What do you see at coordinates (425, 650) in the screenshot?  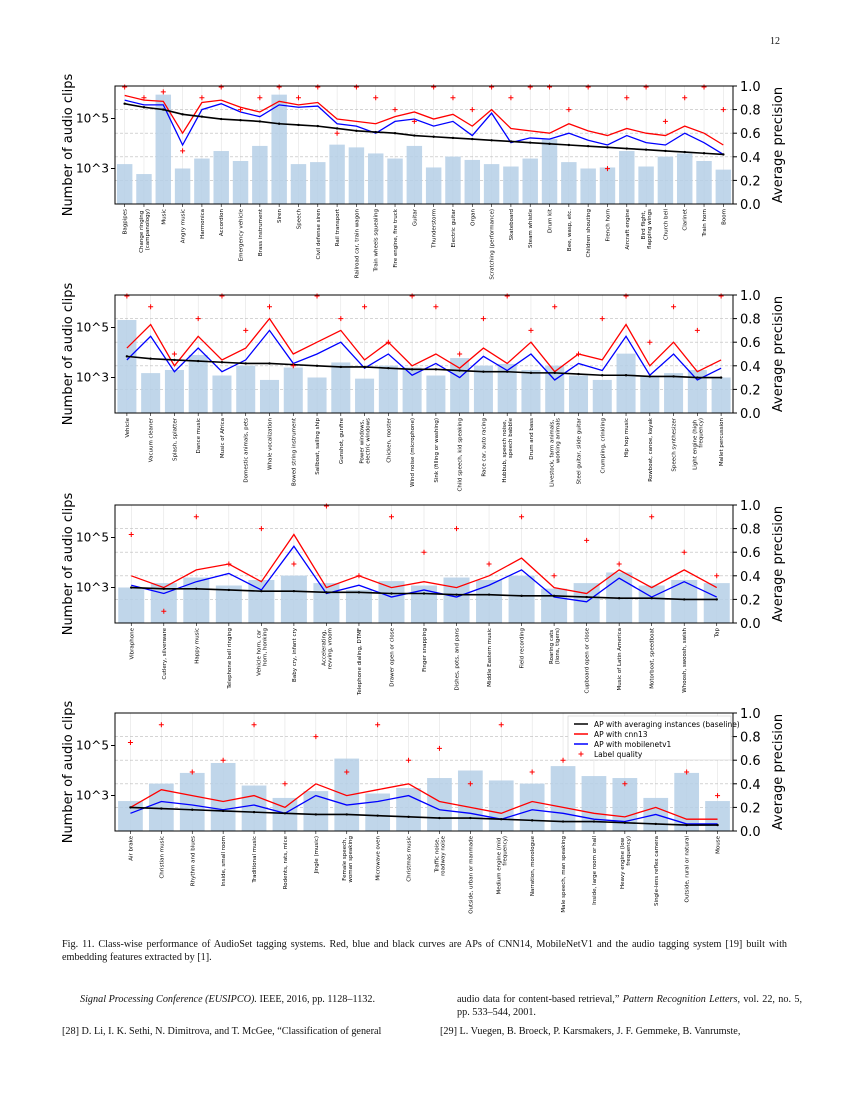 I see `category-label: Finger snapping` at bounding box center [425, 650].